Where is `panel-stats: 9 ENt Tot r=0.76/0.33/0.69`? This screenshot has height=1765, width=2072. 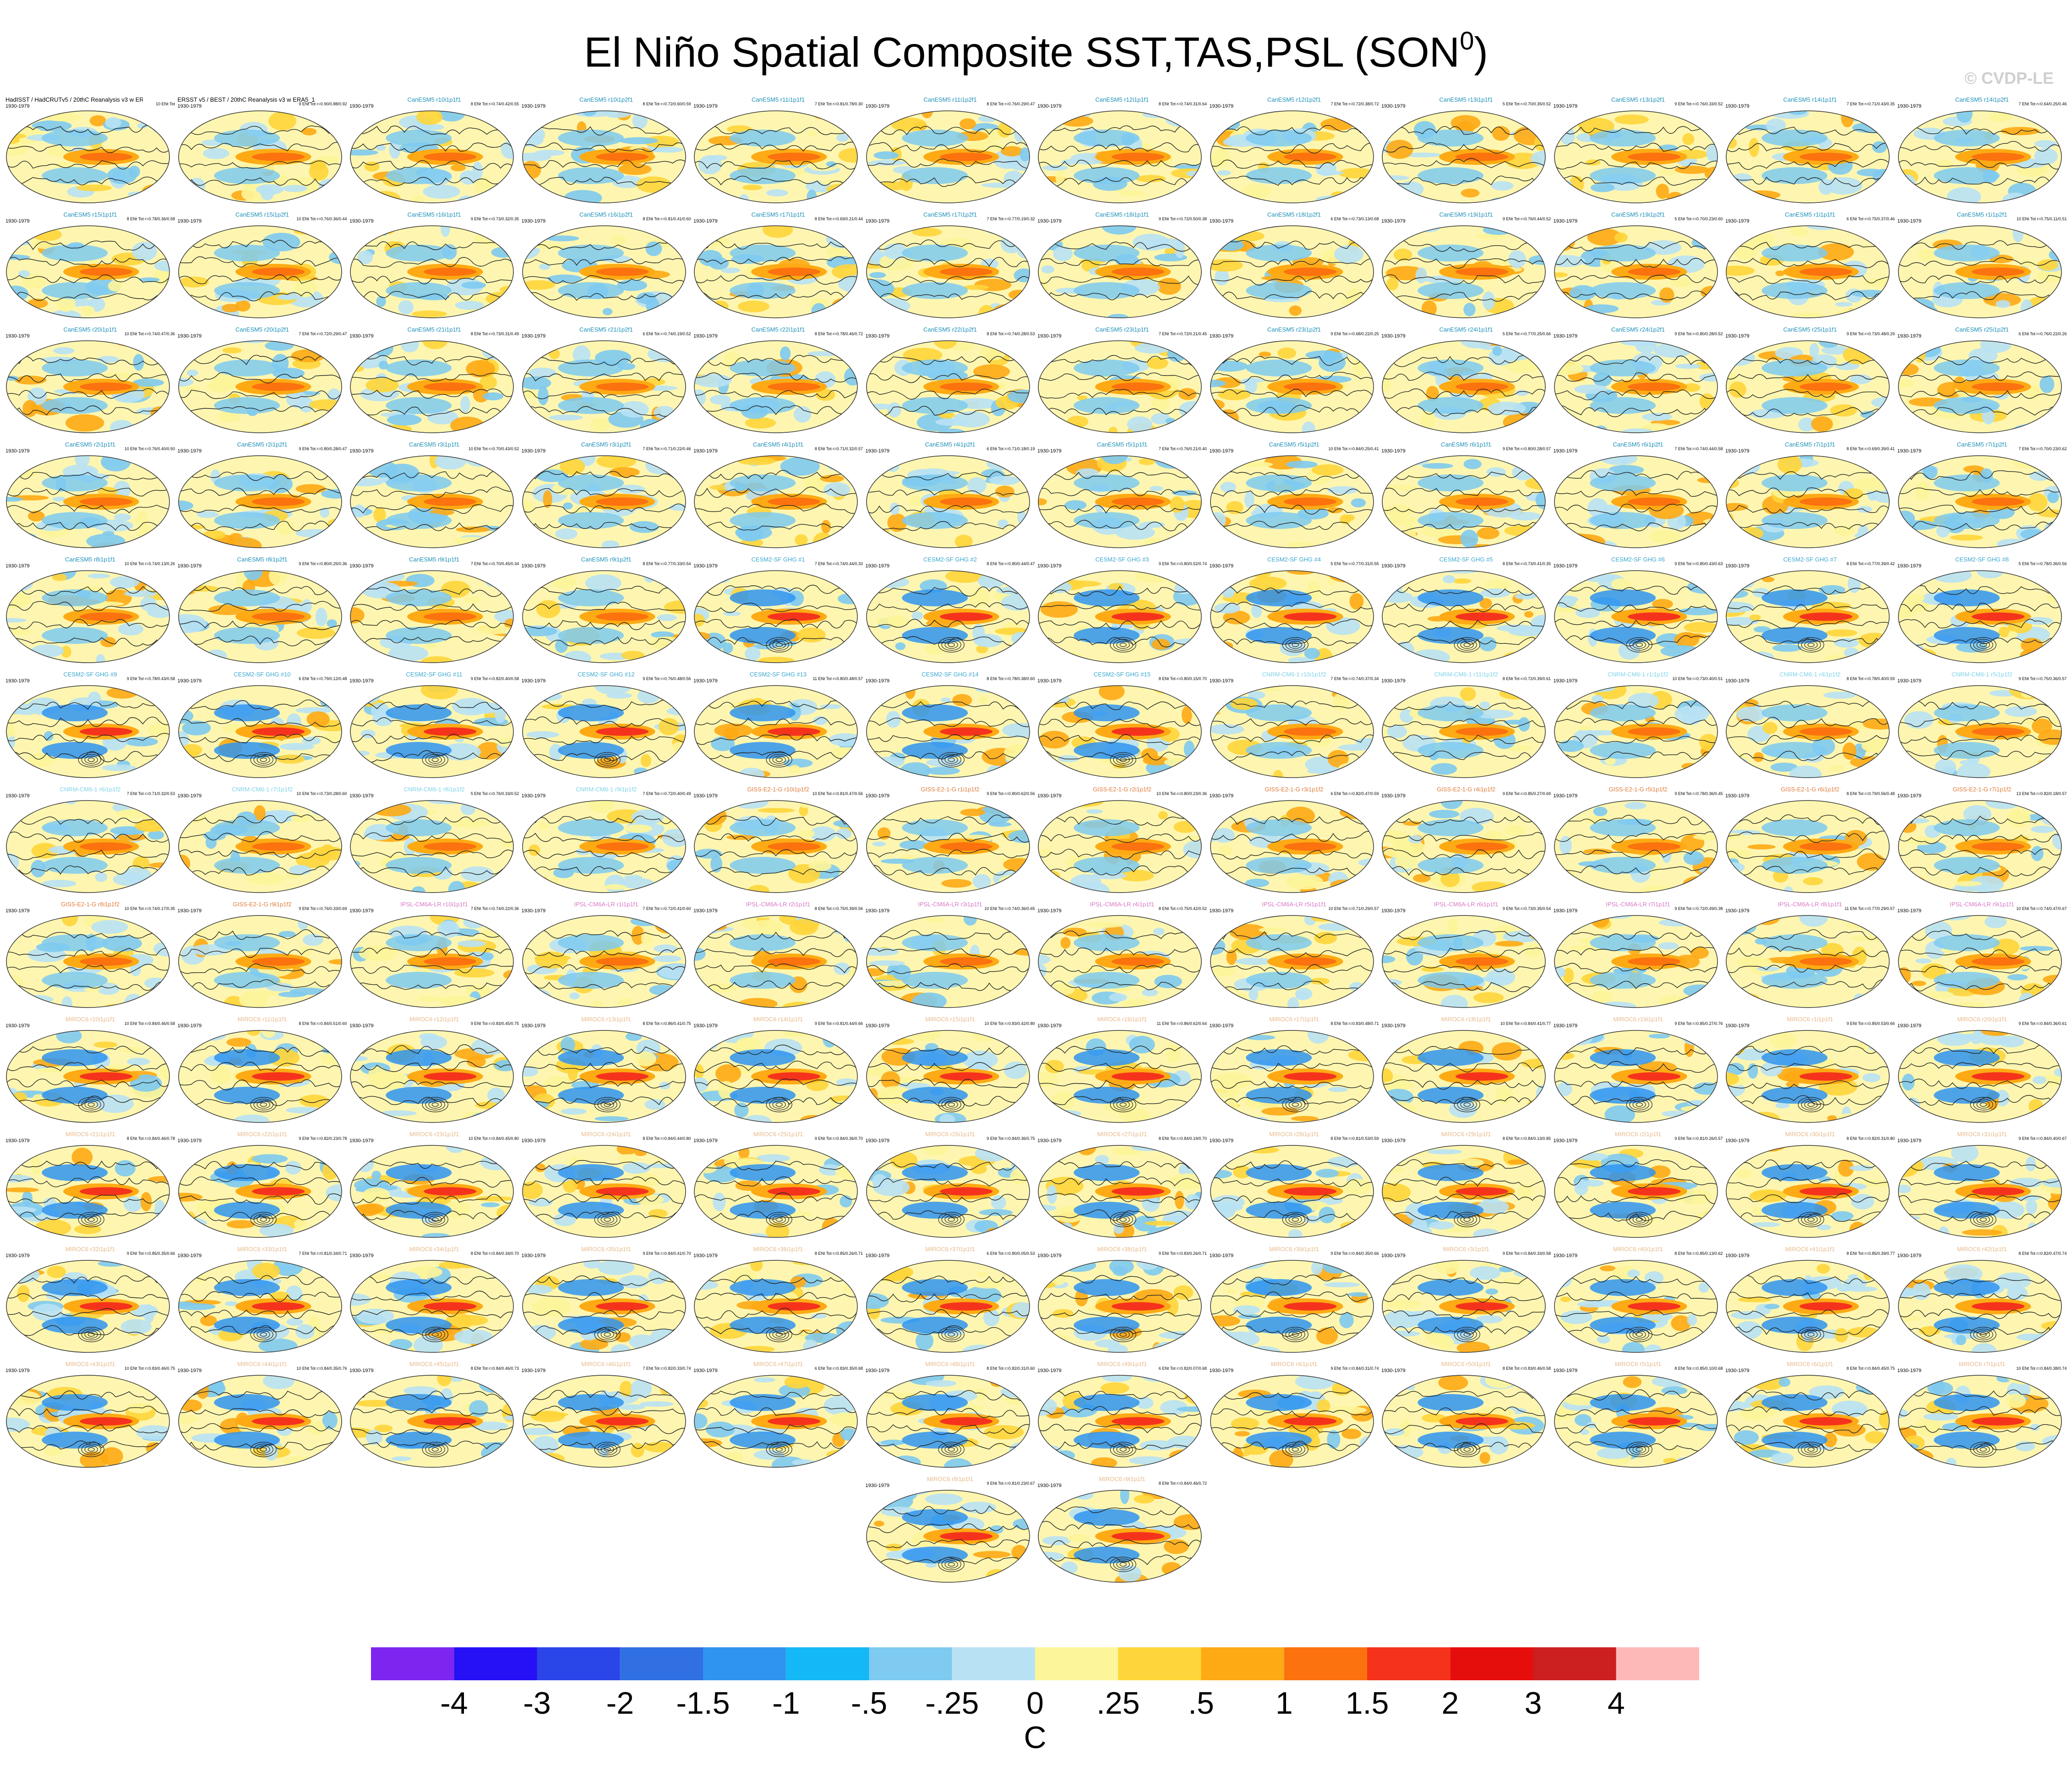 panel-stats: 9 ENt Tot r=0.76/0.33/0.69 is located at coordinates (323, 908).